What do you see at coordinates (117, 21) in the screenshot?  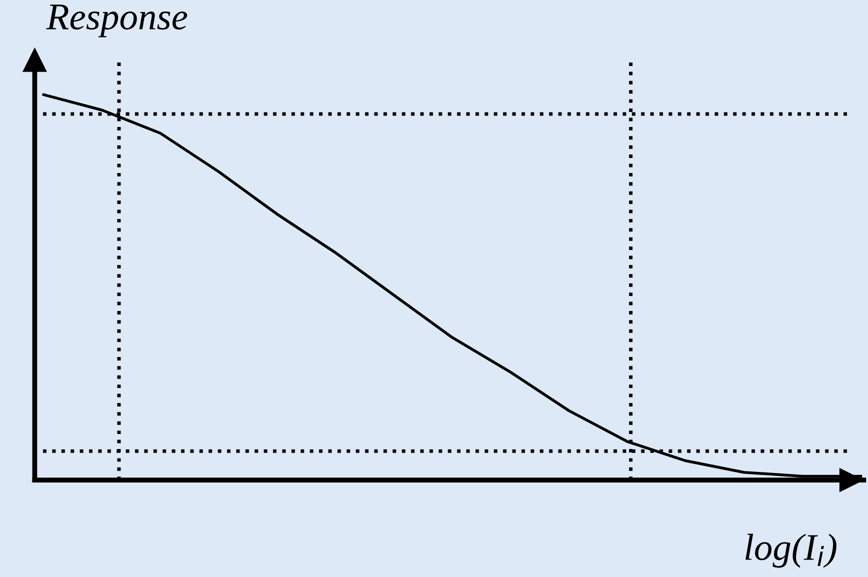 I see `y-axis-title: Response` at bounding box center [117, 21].